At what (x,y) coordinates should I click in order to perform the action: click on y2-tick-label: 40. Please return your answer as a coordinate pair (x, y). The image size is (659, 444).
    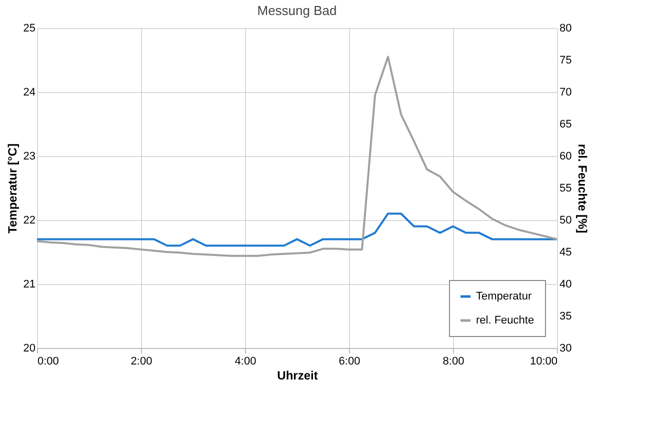
    Looking at the image, I should click on (566, 284).